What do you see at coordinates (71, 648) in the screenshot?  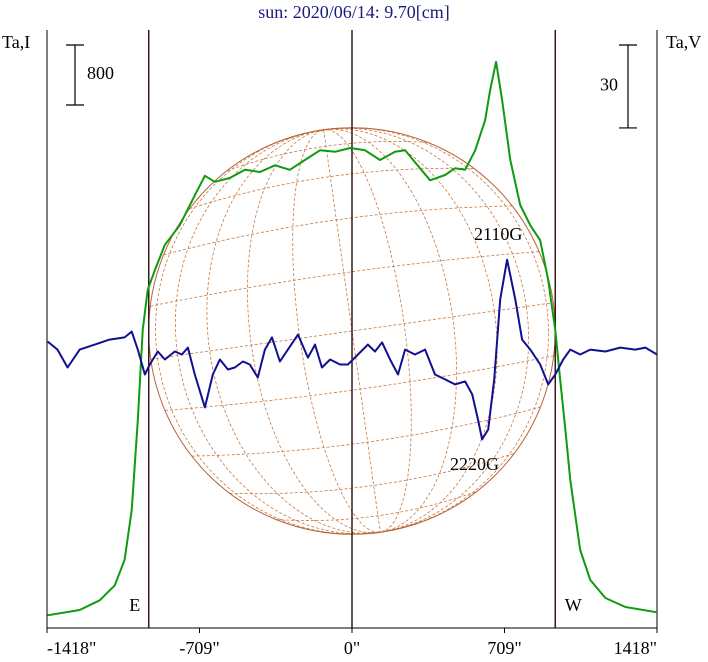 I see `x-tick-label: -1418"` at bounding box center [71, 648].